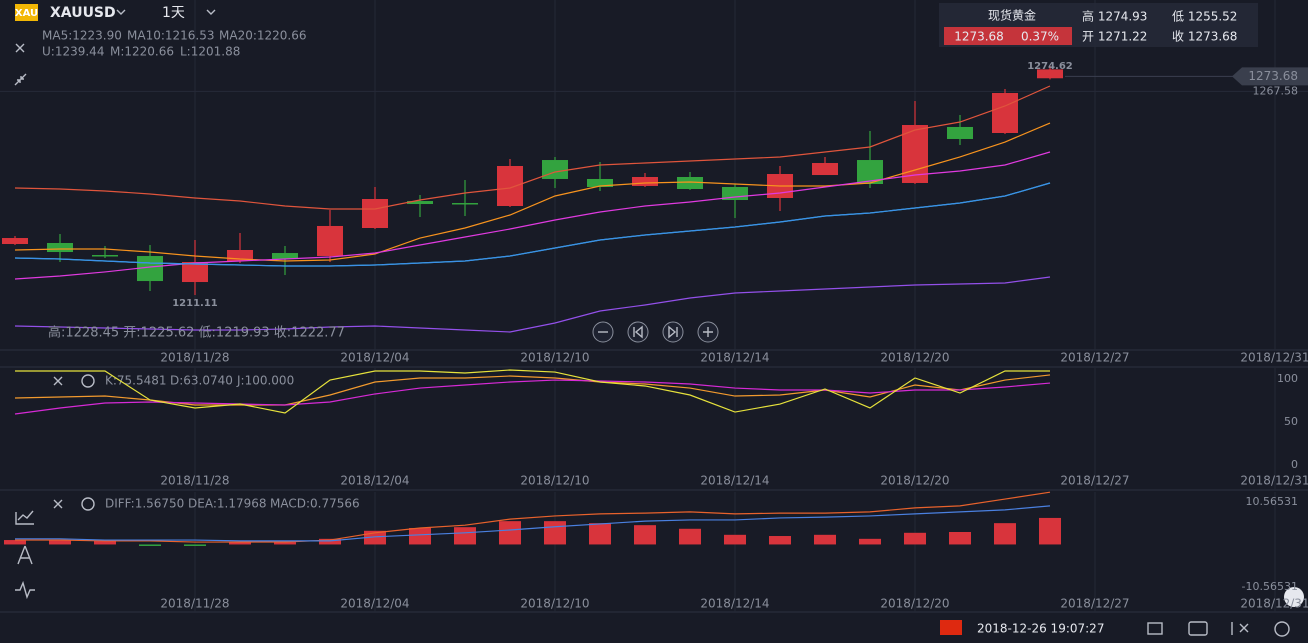  I want to click on high-annotation: 1274.62, so click(1050, 66).